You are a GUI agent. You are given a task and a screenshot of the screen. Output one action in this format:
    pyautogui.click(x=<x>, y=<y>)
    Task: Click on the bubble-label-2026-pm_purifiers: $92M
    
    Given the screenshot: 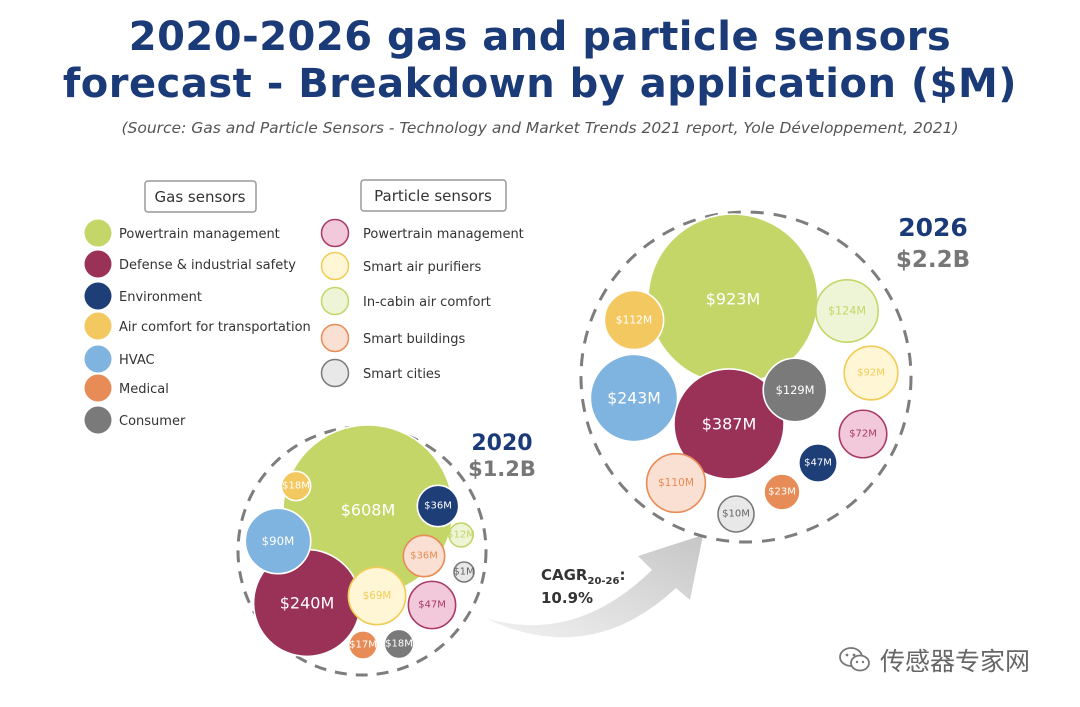 What is the action you would take?
    pyautogui.click(x=871, y=373)
    